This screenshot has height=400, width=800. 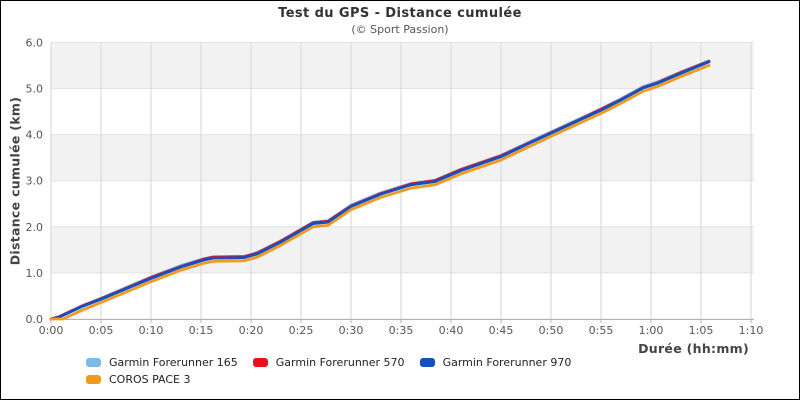 I want to click on x-axis-title: Durée (hh:mm), so click(x=693, y=348).